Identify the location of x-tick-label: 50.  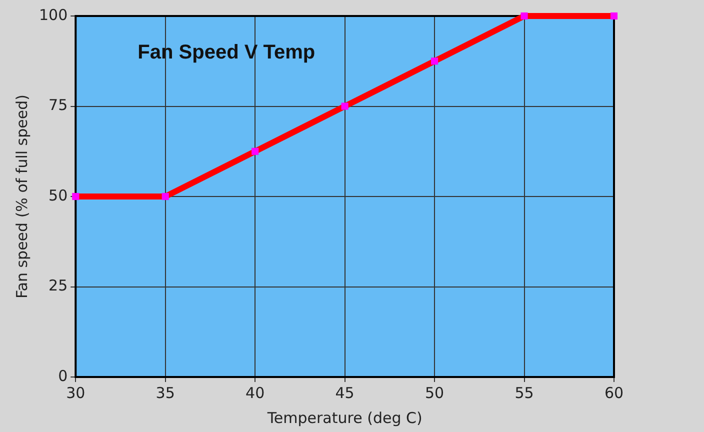
(434, 393).